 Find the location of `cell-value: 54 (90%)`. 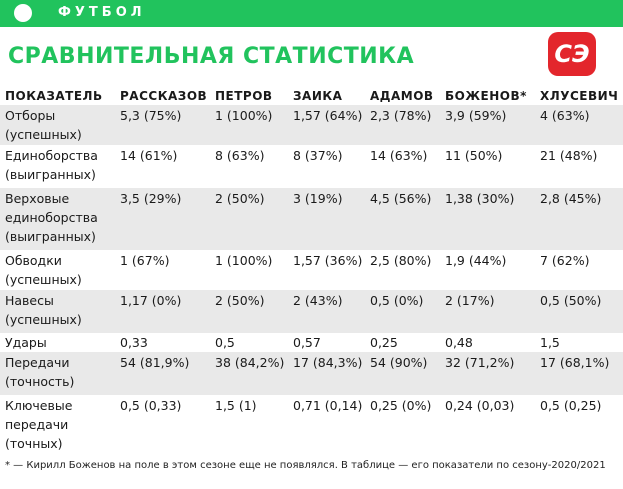

cell-value: 54 (90%) is located at coordinates (399, 362).